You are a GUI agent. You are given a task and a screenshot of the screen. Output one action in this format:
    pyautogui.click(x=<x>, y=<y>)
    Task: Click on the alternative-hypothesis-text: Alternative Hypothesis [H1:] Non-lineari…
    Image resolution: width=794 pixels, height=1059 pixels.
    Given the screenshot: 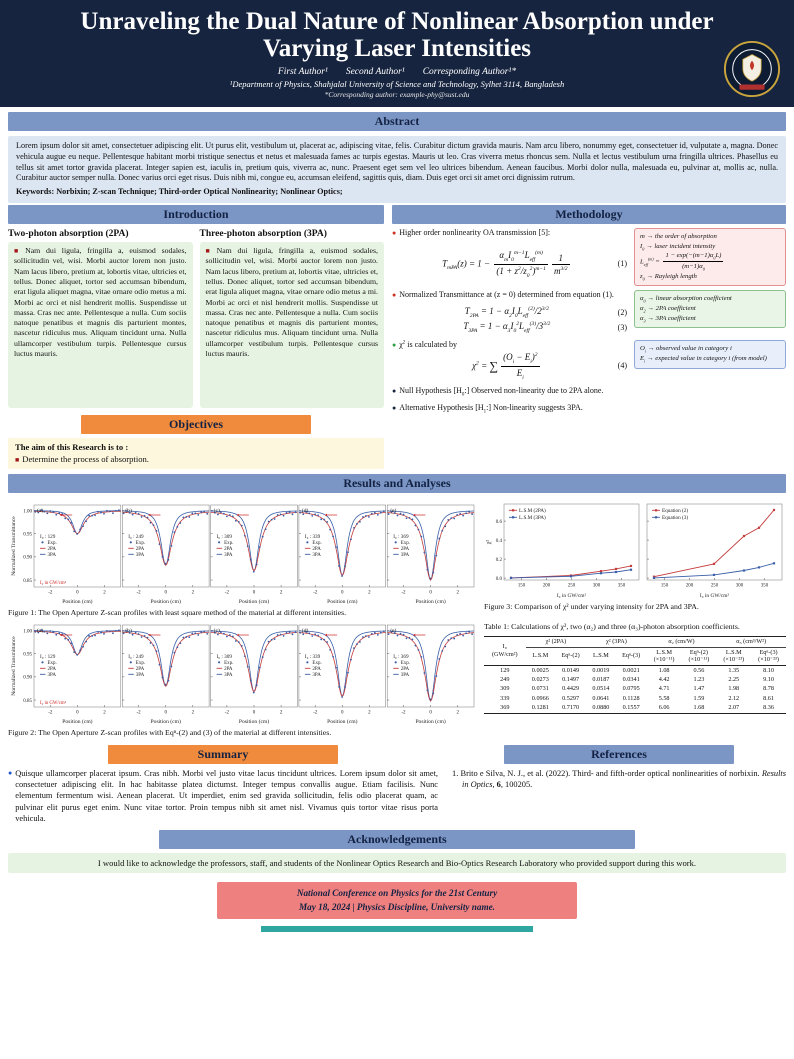 What is the action you would take?
    pyautogui.click(x=491, y=408)
    